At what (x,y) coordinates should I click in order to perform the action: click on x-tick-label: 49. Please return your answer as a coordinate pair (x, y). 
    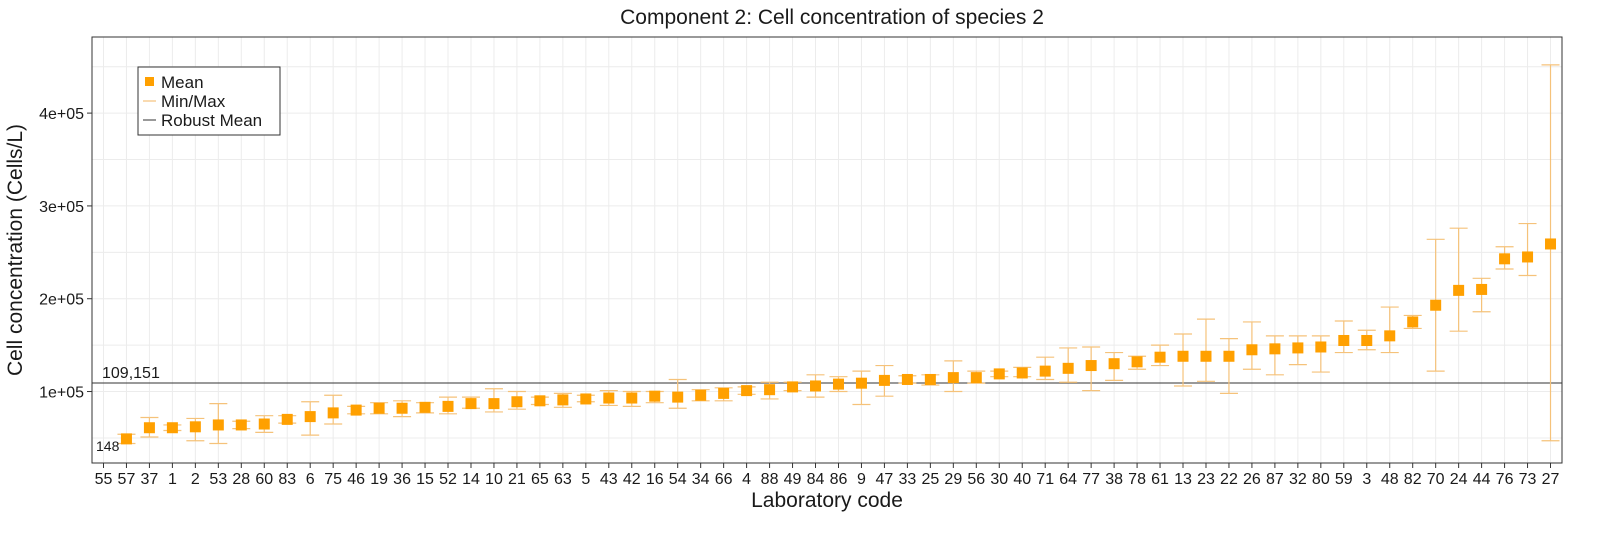
    Looking at the image, I should click on (793, 479).